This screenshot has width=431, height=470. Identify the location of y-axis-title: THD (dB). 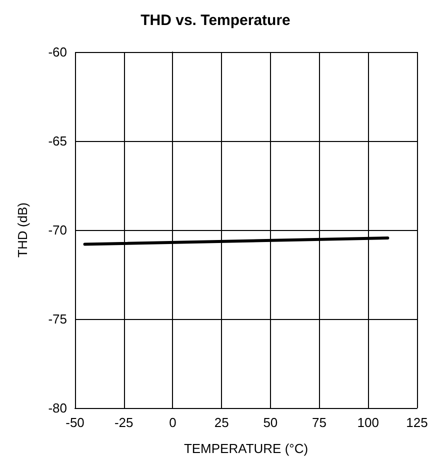
(22, 230).